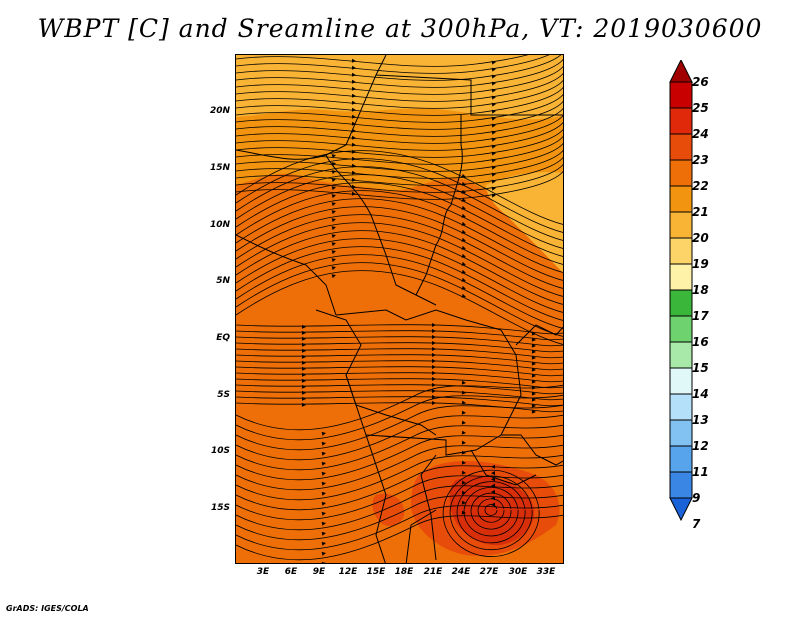  I want to click on colorbar-label: 9, so click(696, 498).